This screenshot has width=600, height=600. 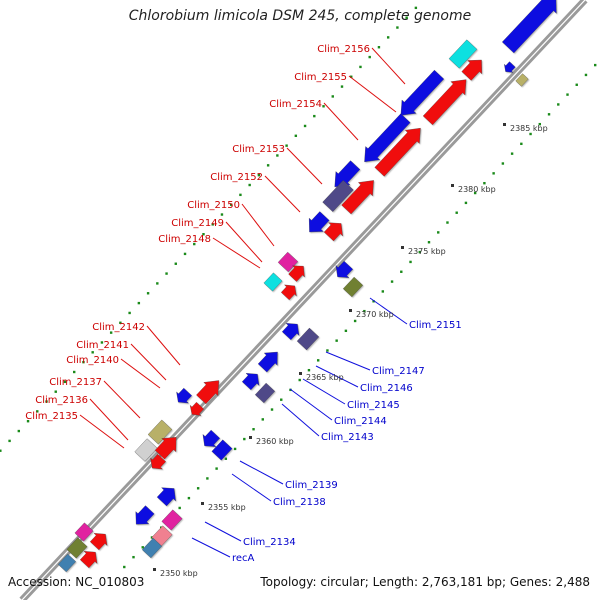 What do you see at coordinates (61, 400) in the screenshot?
I see `gene-label-red: Clim_2136` at bounding box center [61, 400].